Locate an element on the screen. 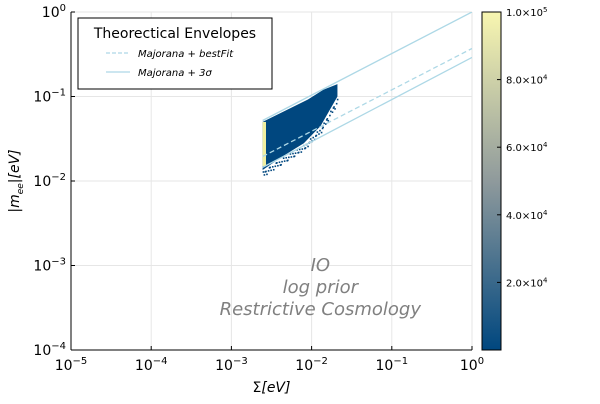  x-tick-label: 10⁻¹ is located at coordinates (392, 365).